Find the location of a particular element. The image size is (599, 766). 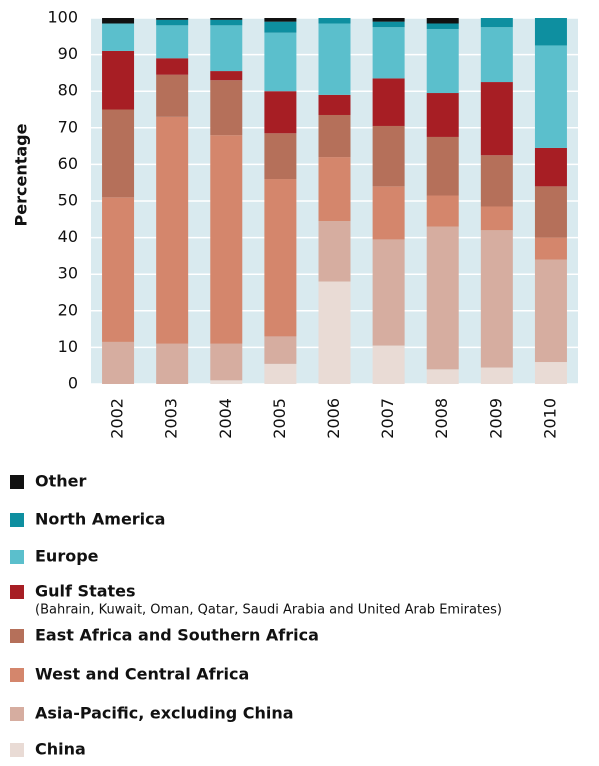

y-tick-label: 30 is located at coordinates (68, 273).